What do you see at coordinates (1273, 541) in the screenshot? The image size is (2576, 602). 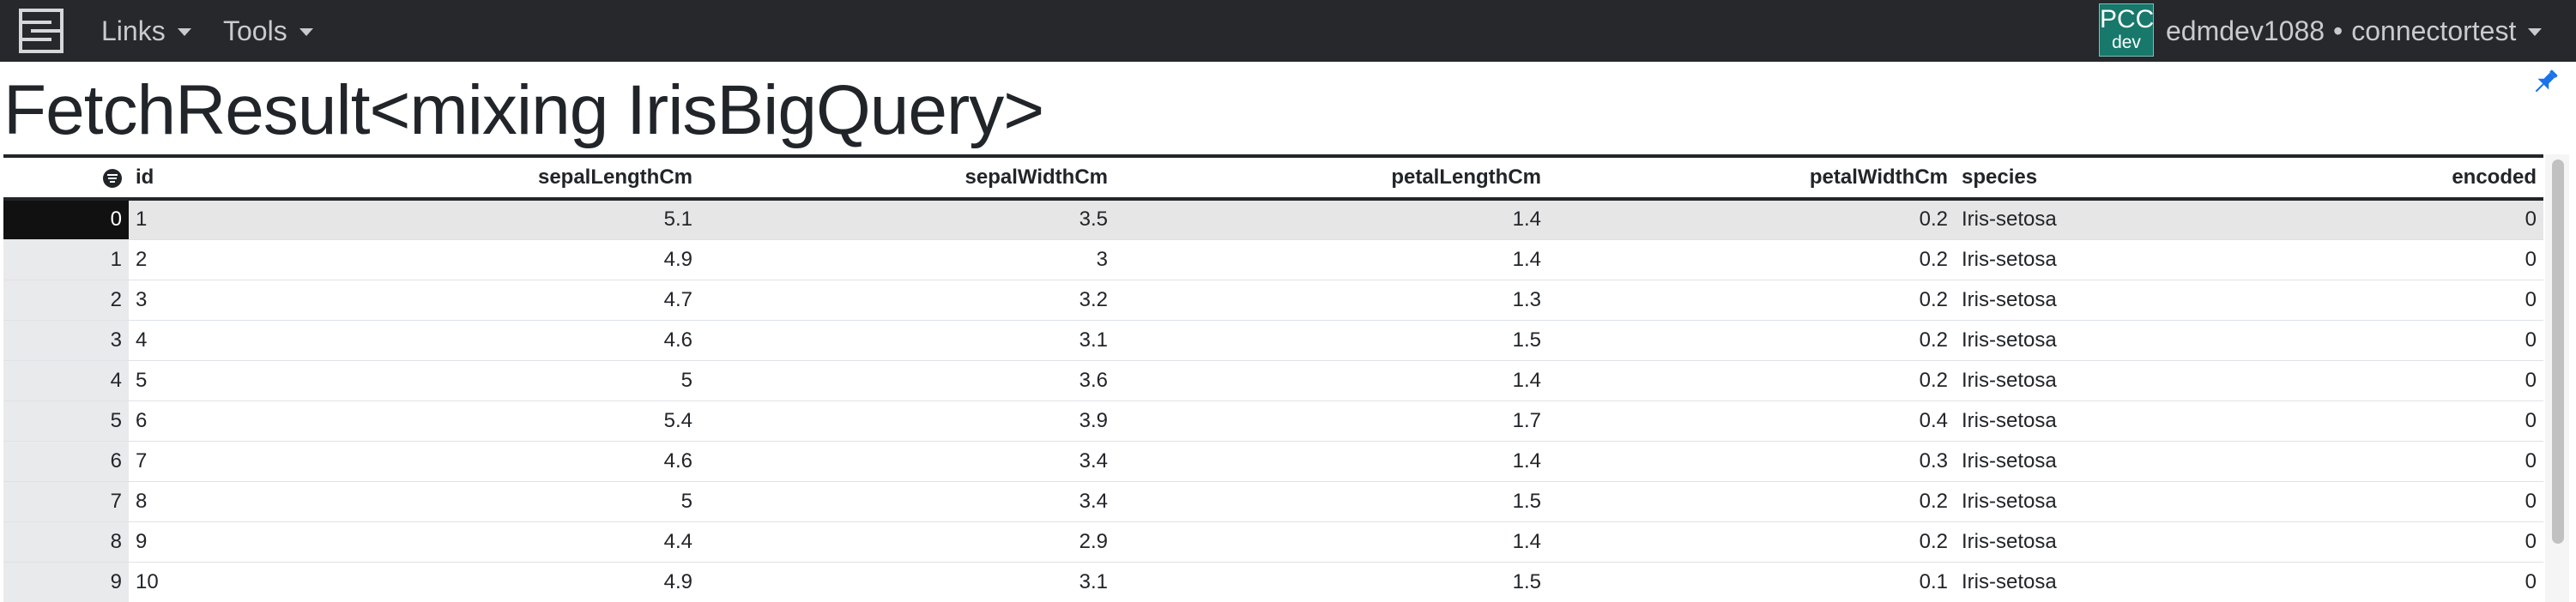 I see `table-row: 8 9 4.4 2.9 1.4 0.2 Iris-setosa 0` at bounding box center [1273, 541].